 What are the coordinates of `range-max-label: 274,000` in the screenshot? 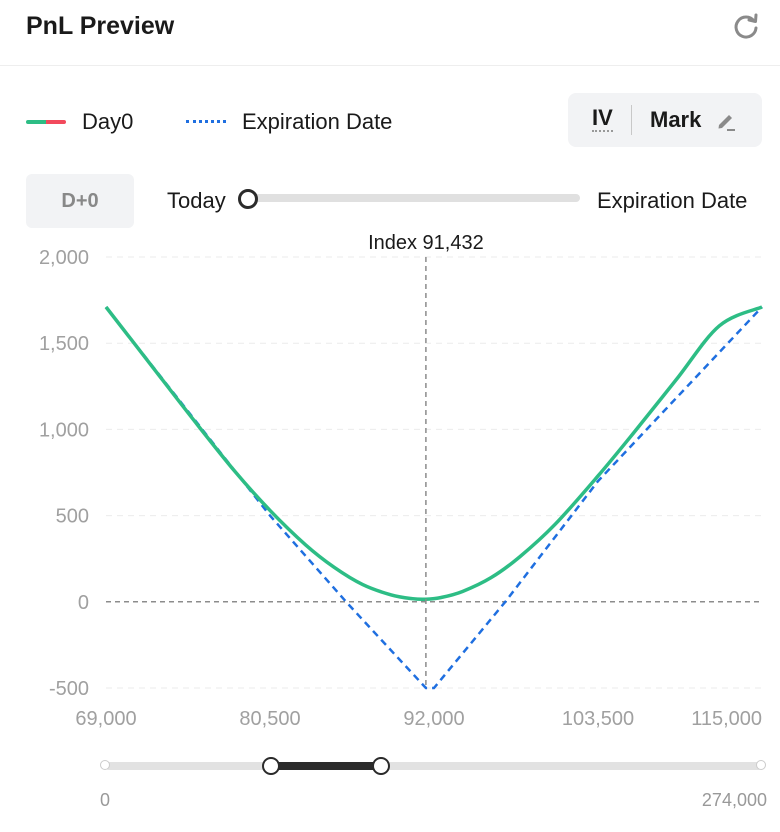 It's located at (734, 800).